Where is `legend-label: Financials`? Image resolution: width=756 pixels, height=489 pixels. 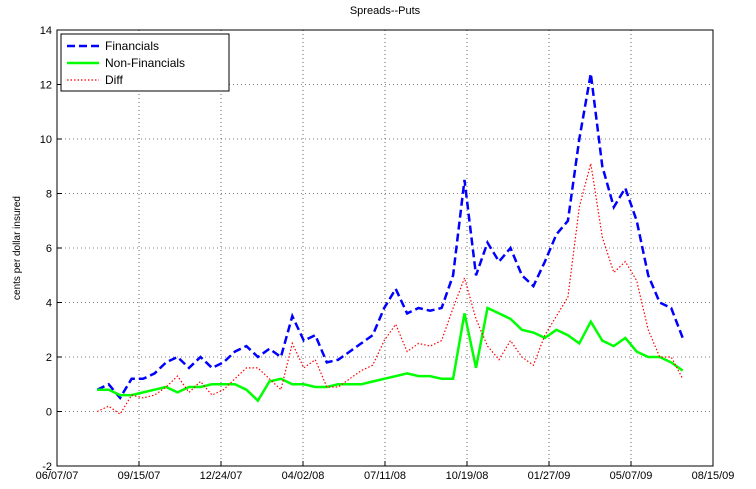 legend-label: Financials is located at coordinates (132, 46).